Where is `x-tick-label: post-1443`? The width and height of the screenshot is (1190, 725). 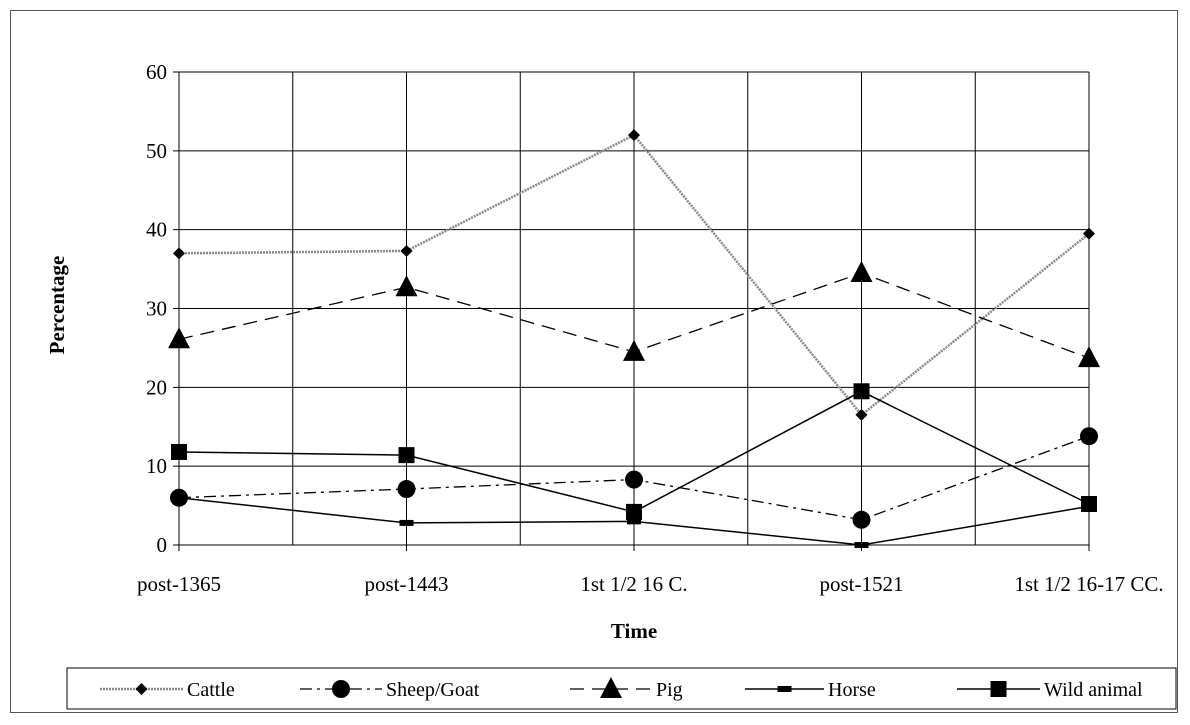
x-tick-label: post-1443 is located at coordinates (407, 584).